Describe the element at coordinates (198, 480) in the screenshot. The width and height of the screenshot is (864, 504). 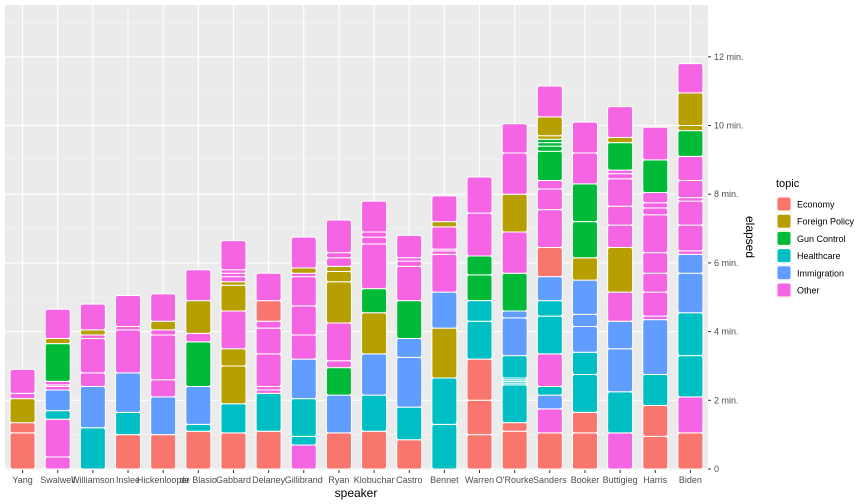
I see `x-tick-label: de Blasio` at that location.